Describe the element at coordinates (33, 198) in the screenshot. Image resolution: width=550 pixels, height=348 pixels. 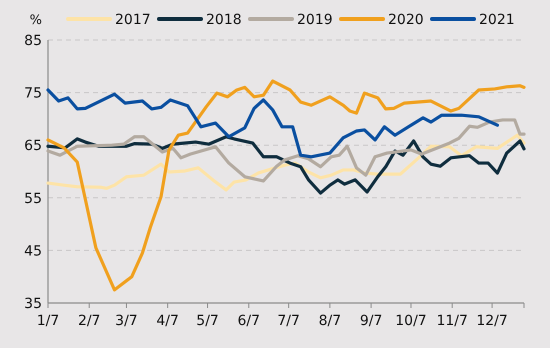
I see `y-tick-label: 55` at that location.